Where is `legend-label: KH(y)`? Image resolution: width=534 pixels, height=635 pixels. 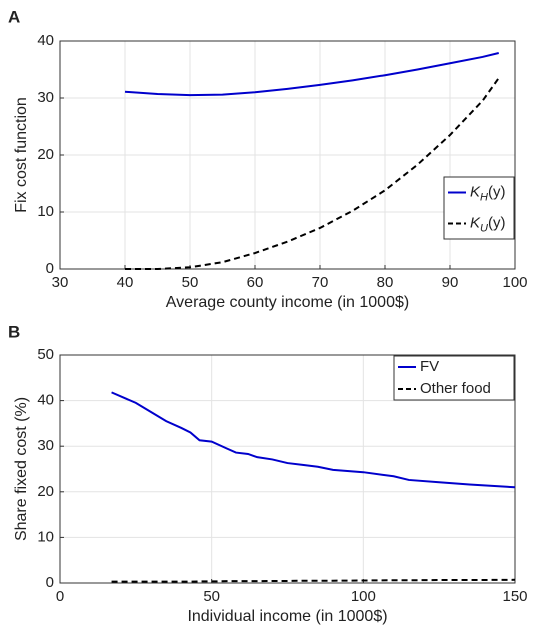 legend-label: KH(y) is located at coordinates (487, 193).